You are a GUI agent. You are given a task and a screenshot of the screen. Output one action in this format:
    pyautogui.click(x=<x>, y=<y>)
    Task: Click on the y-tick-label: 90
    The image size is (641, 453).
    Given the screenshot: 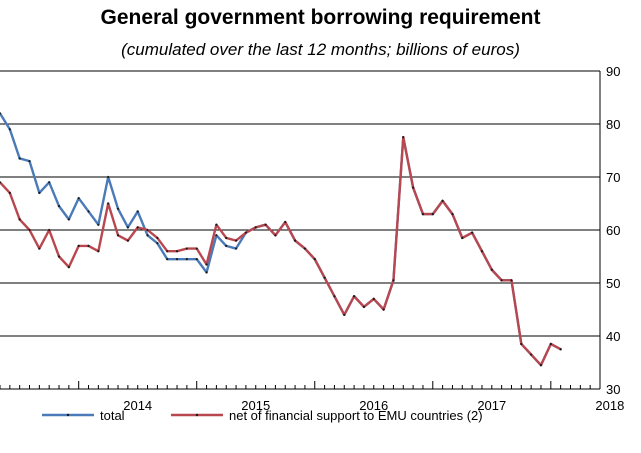 What is the action you would take?
    pyautogui.click(x=613, y=71)
    